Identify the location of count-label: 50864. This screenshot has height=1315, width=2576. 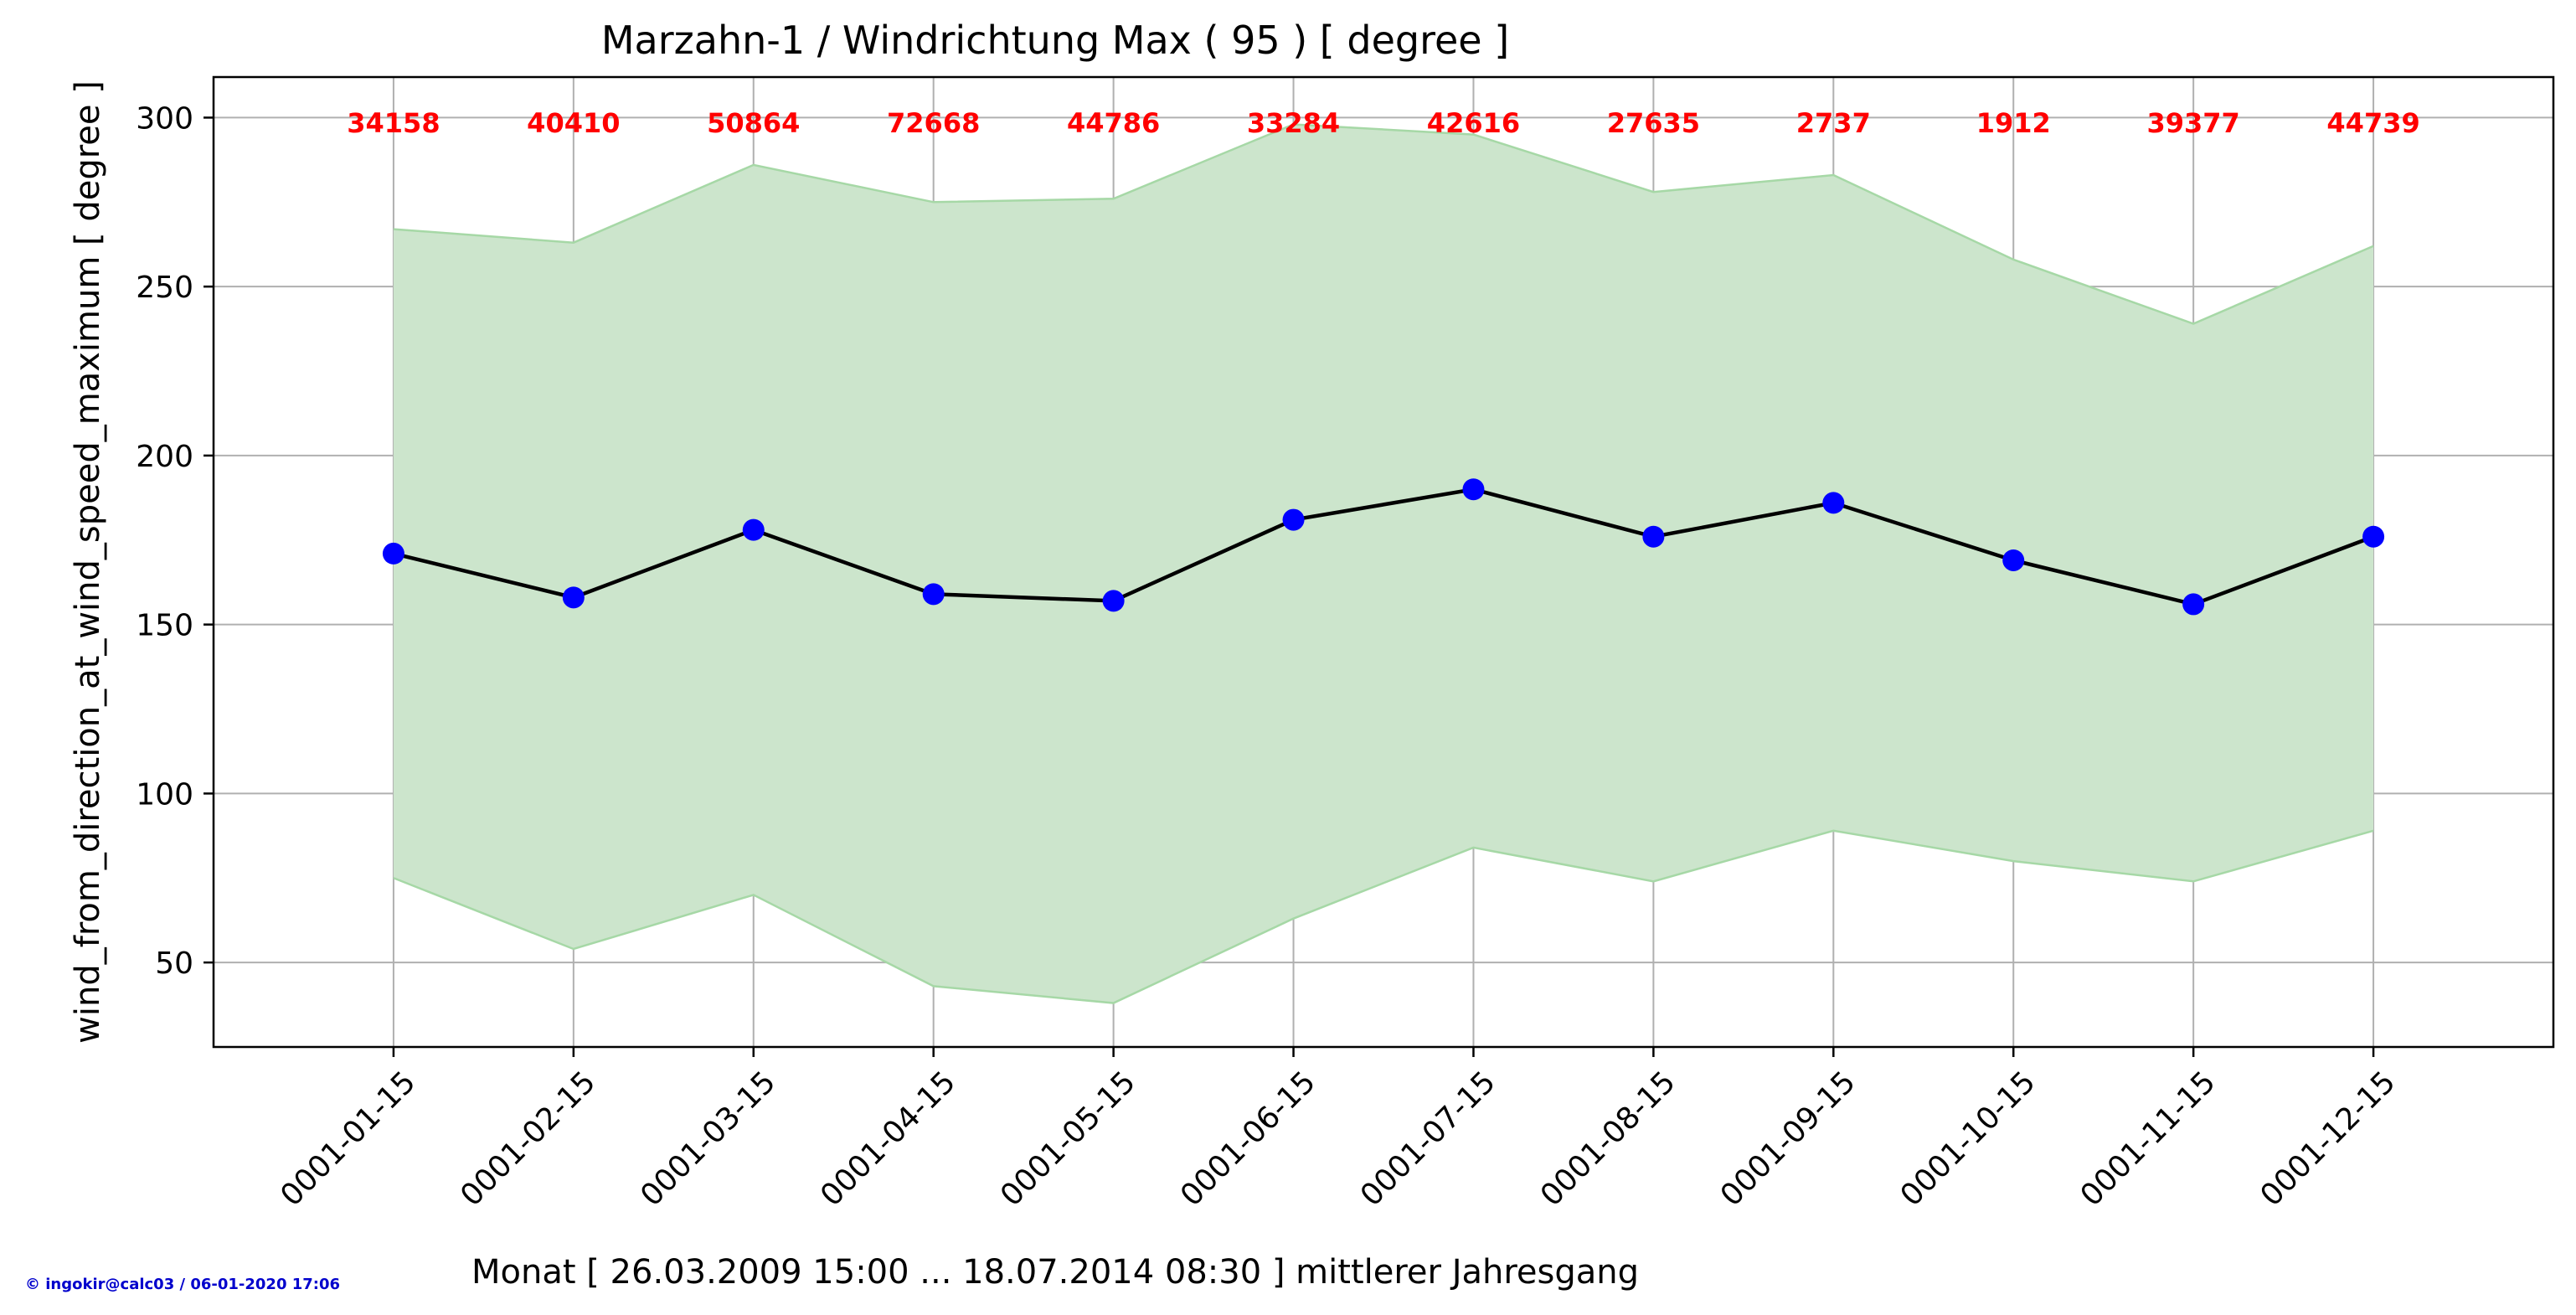
(753, 123).